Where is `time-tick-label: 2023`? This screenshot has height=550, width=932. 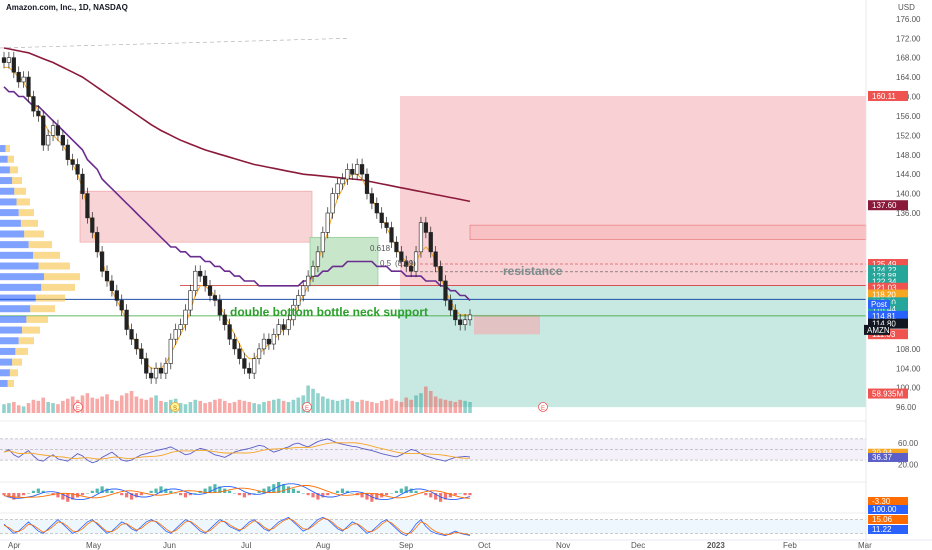
time-tick-label: 2023 is located at coordinates (716, 545).